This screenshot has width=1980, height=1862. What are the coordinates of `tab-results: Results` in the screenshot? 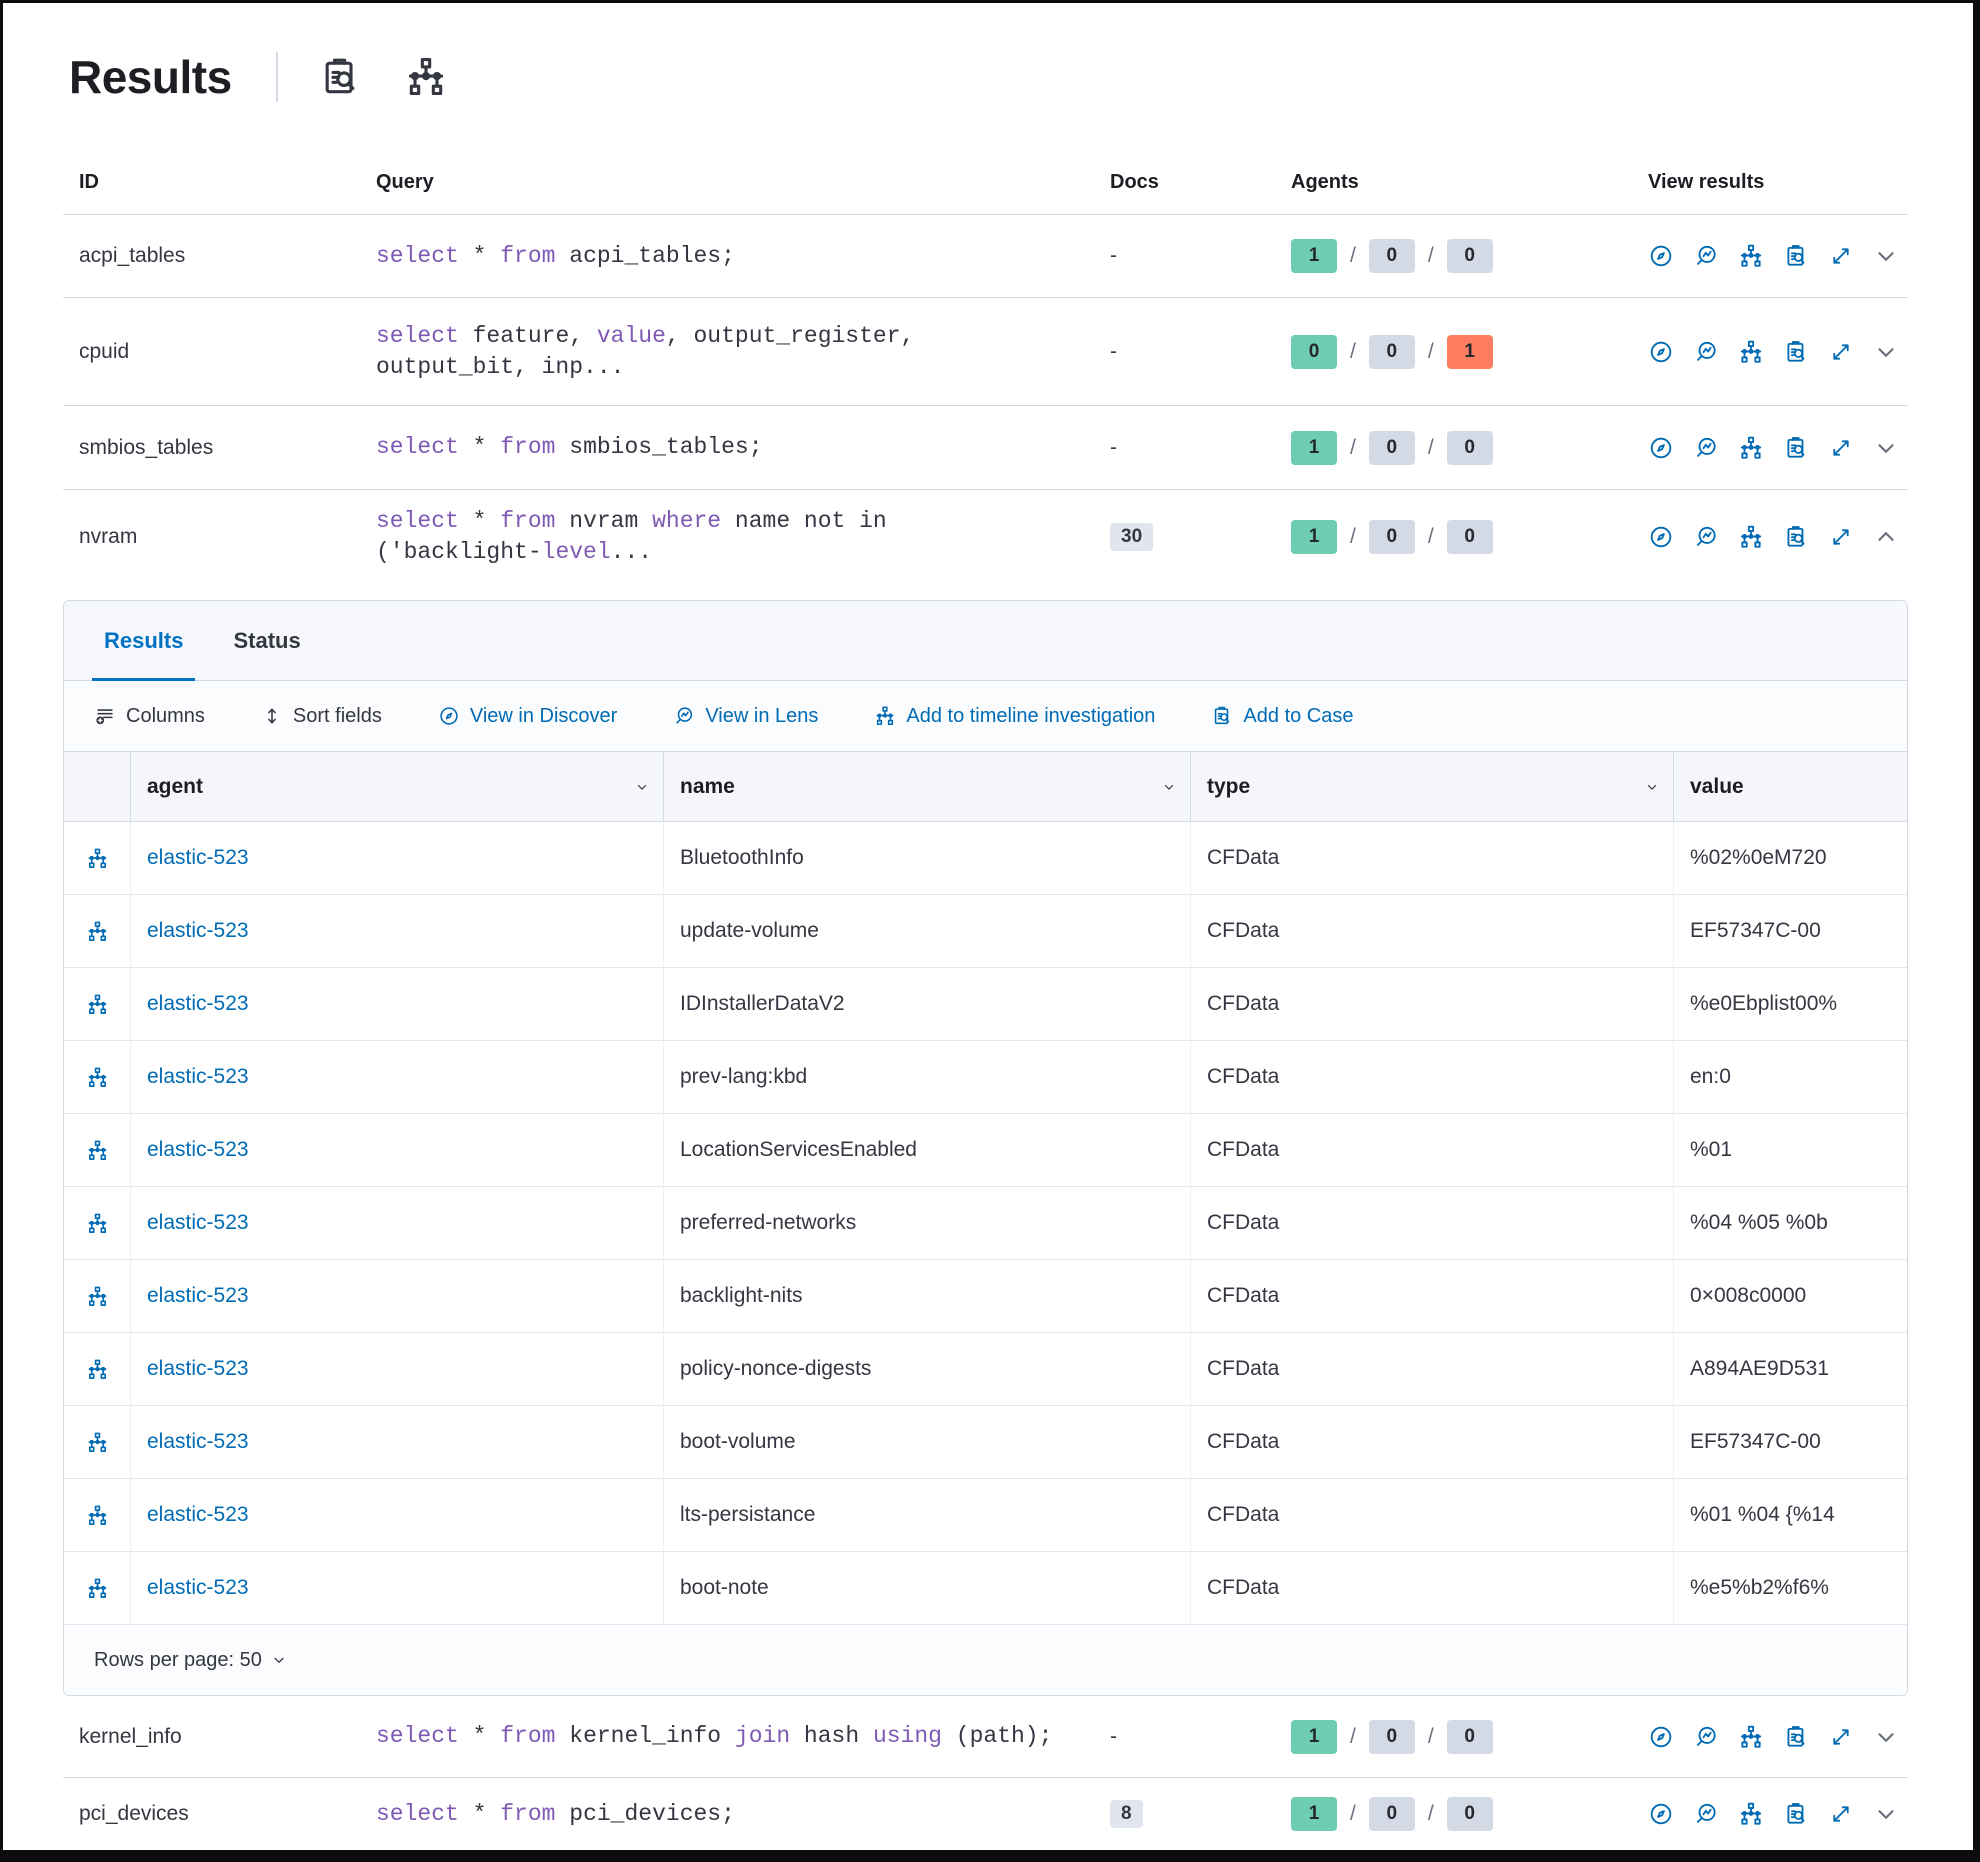 It's located at (144, 641).